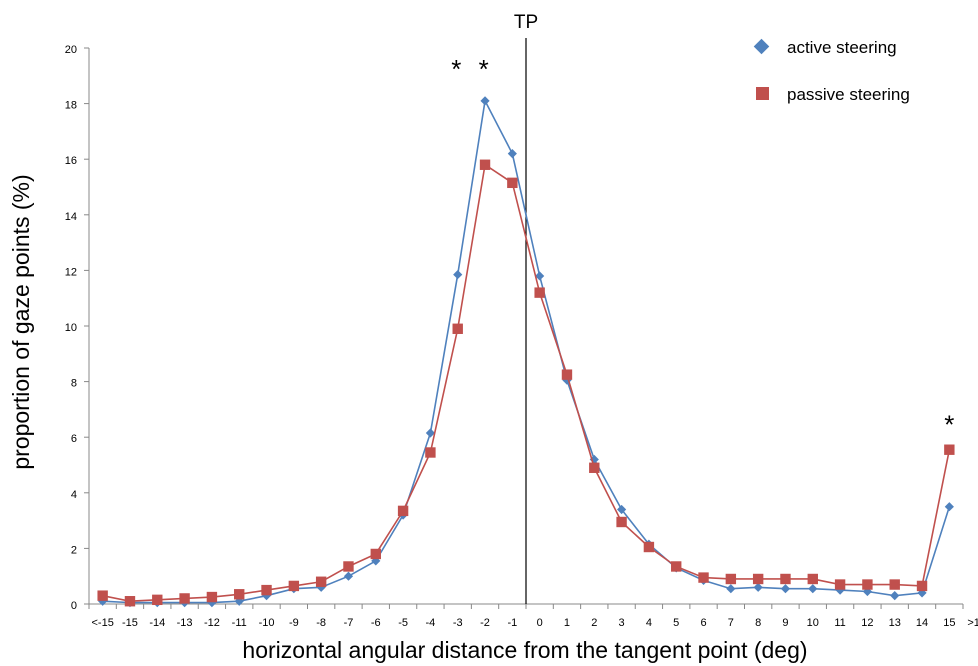 The image size is (978, 666). I want to click on y-tick-label: 8, so click(74, 384).